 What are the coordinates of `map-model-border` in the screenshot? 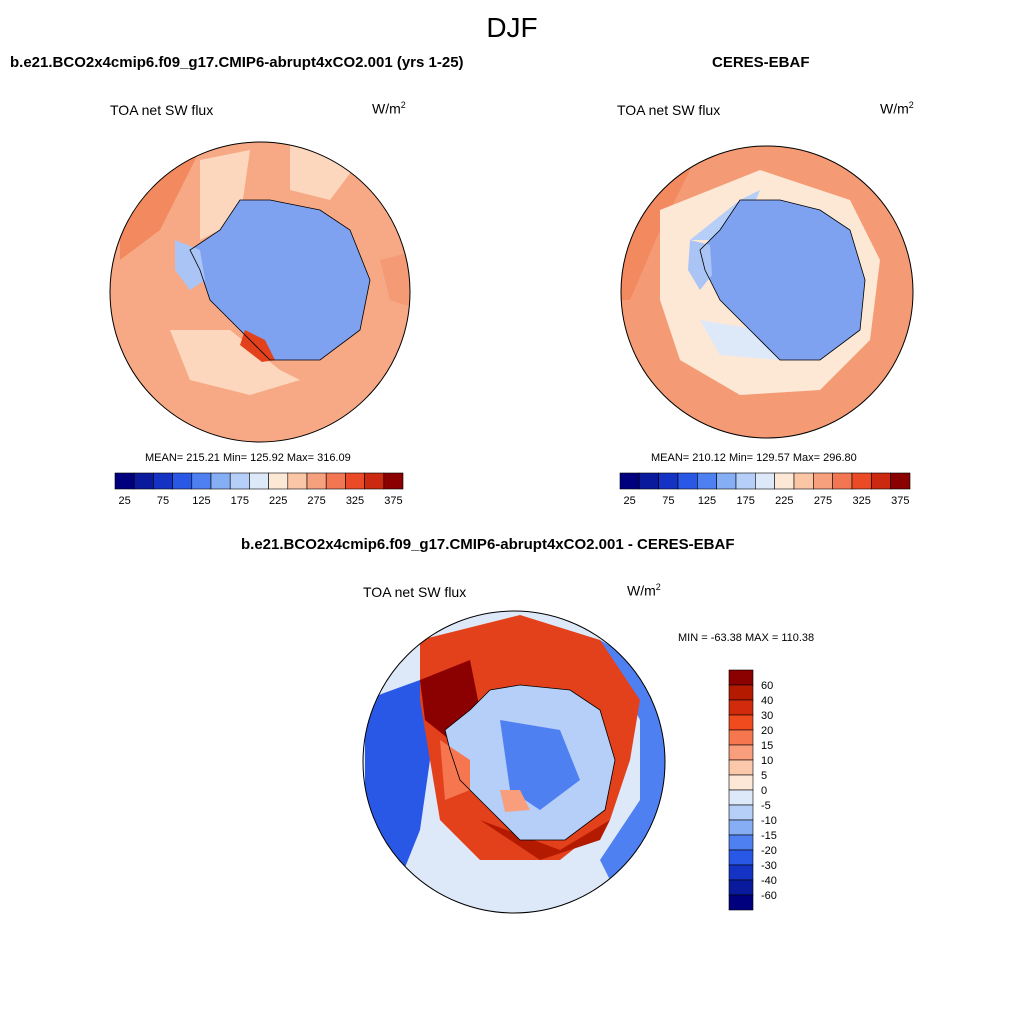 It's located at (260, 292).